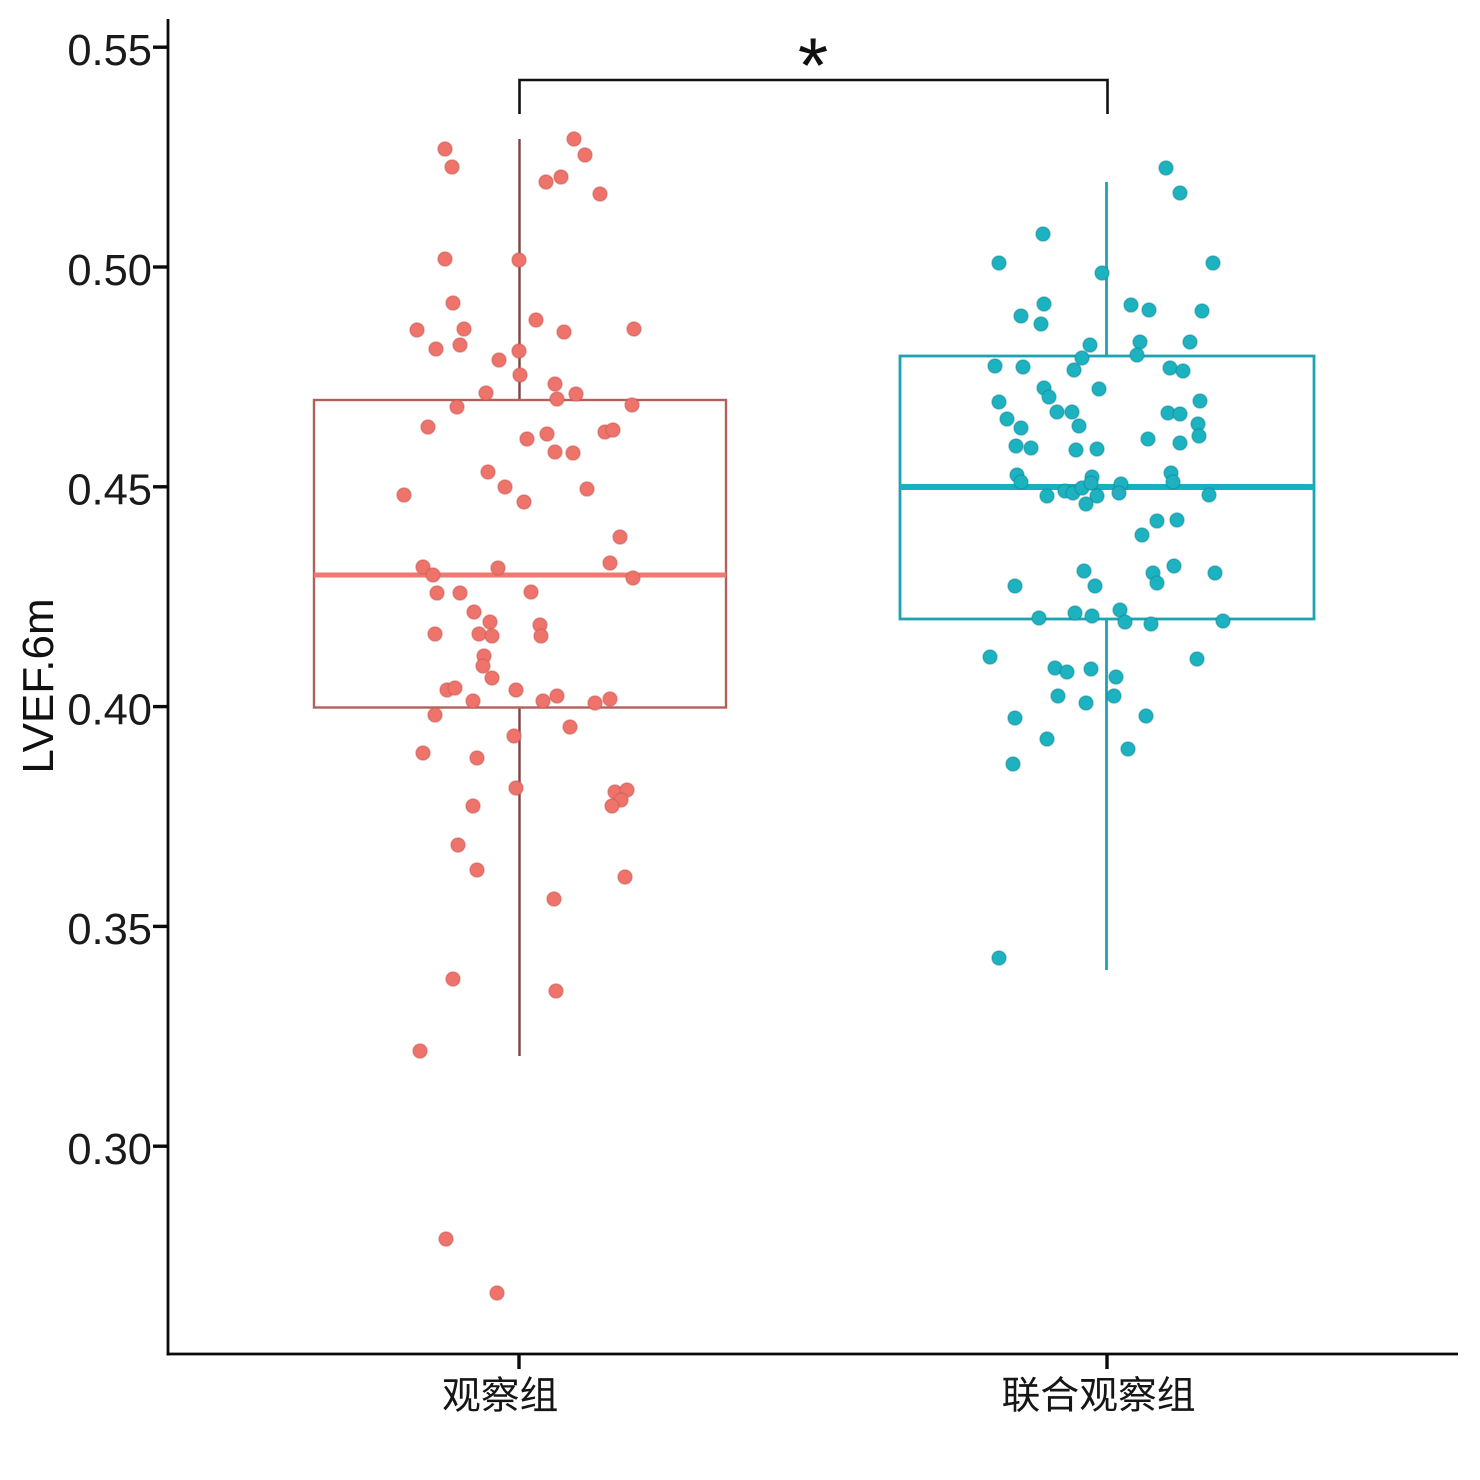 This screenshot has height=1480, width=1480. Describe the element at coordinates (109, 1150) in the screenshot. I see `svg-text: 0.30` at that location.